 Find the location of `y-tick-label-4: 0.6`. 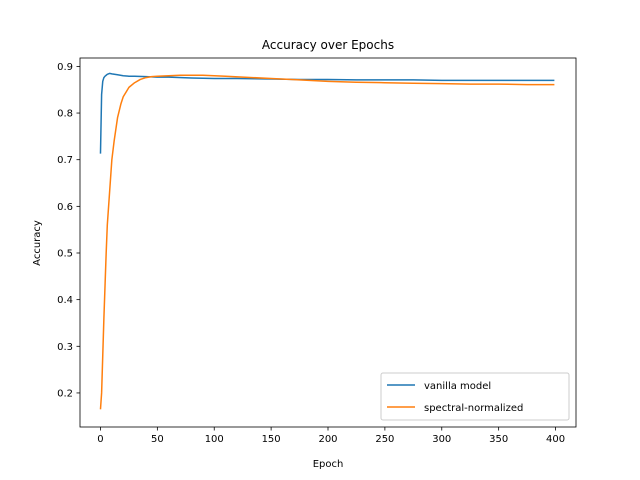

y-tick-label-4: 0.6 is located at coordinates (65, 207).